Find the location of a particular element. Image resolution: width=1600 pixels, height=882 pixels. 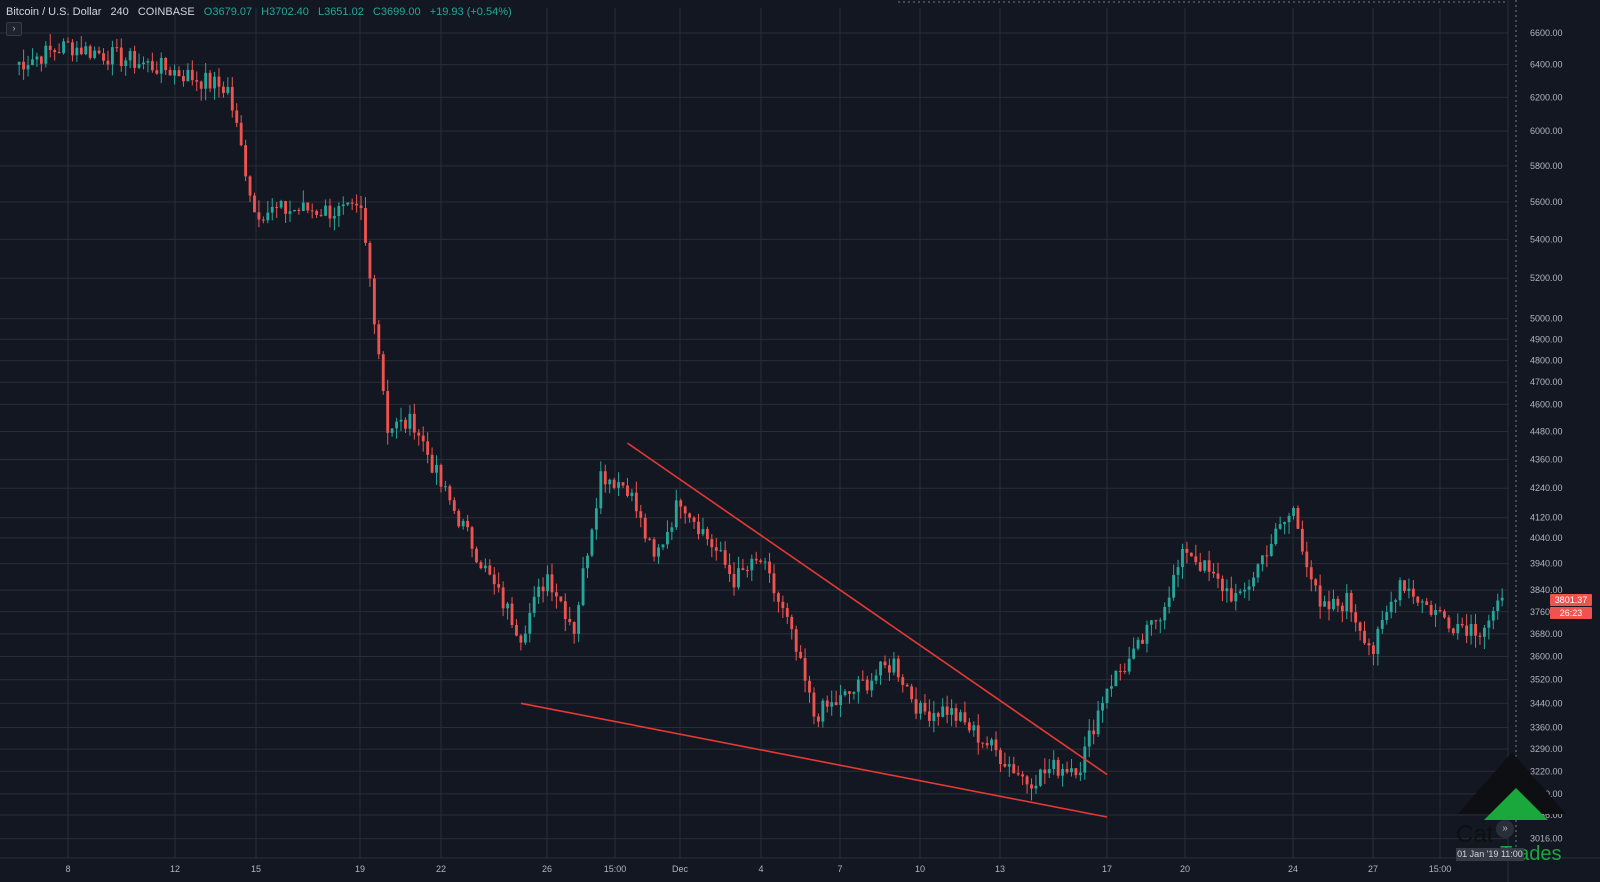

symbol-name: Bitcoin / U.S. Dollar is located at coordinates (54, 12).